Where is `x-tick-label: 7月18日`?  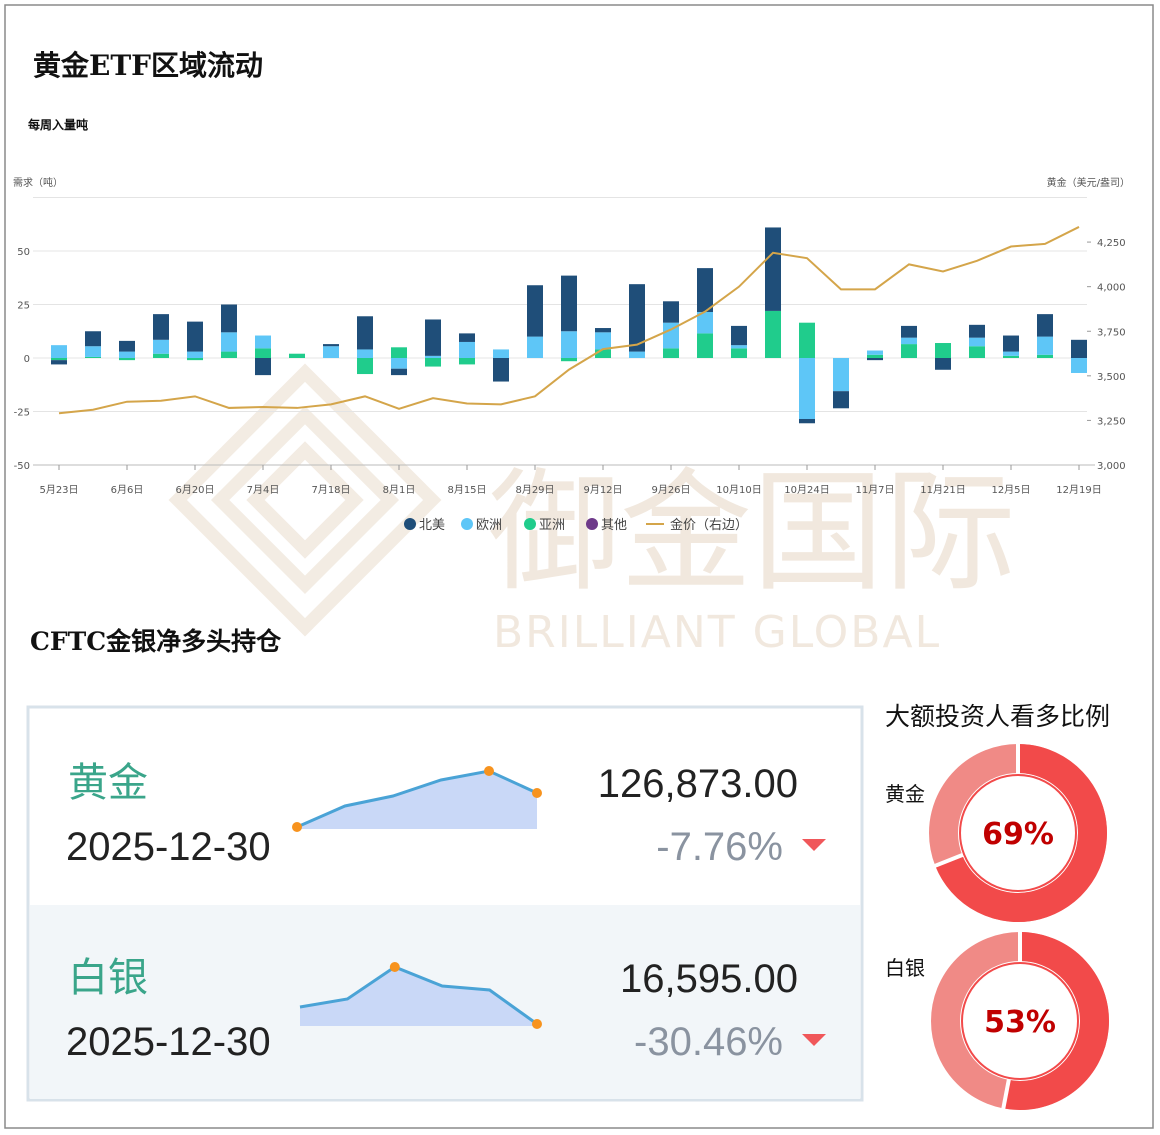 x-tick-label: 7月18日 is located at coordinates (330, 490).